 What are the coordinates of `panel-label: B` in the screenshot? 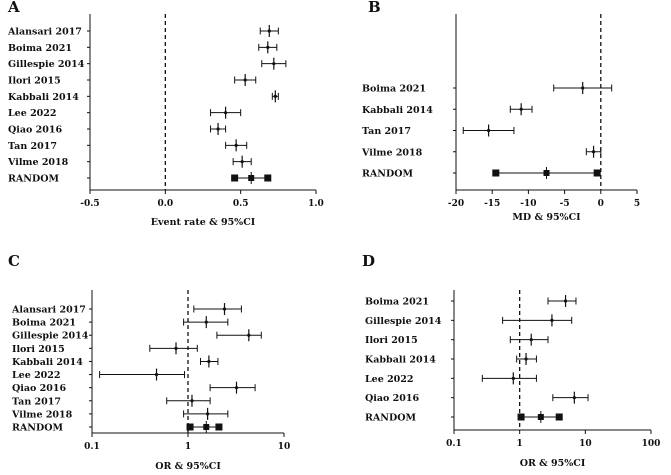 It's located at (374, 8).